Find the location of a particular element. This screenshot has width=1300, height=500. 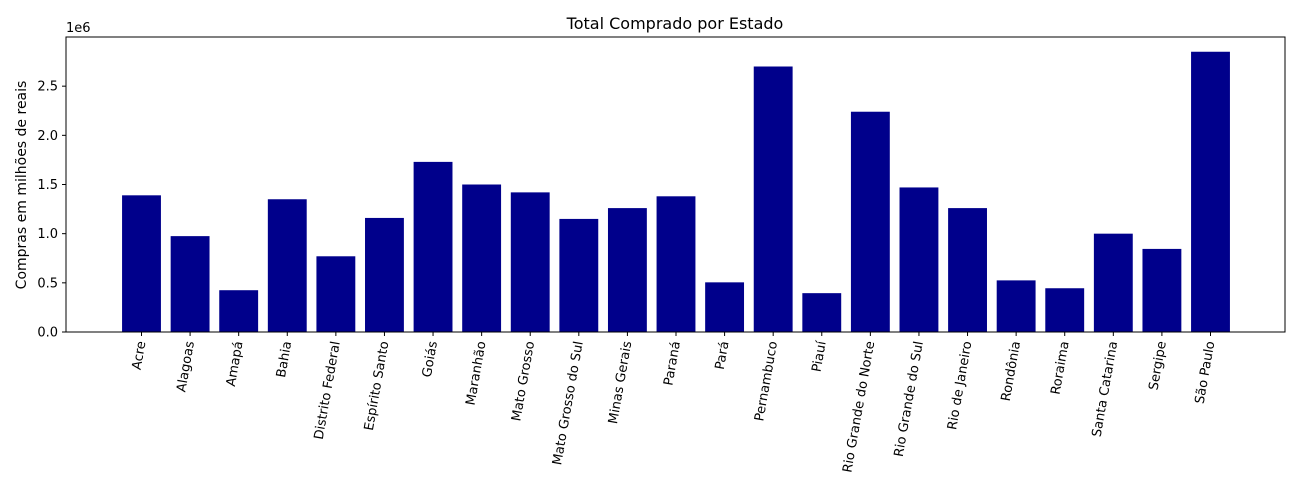

x-tick-label: Minas Gerais is located at coordinates (620, 382).